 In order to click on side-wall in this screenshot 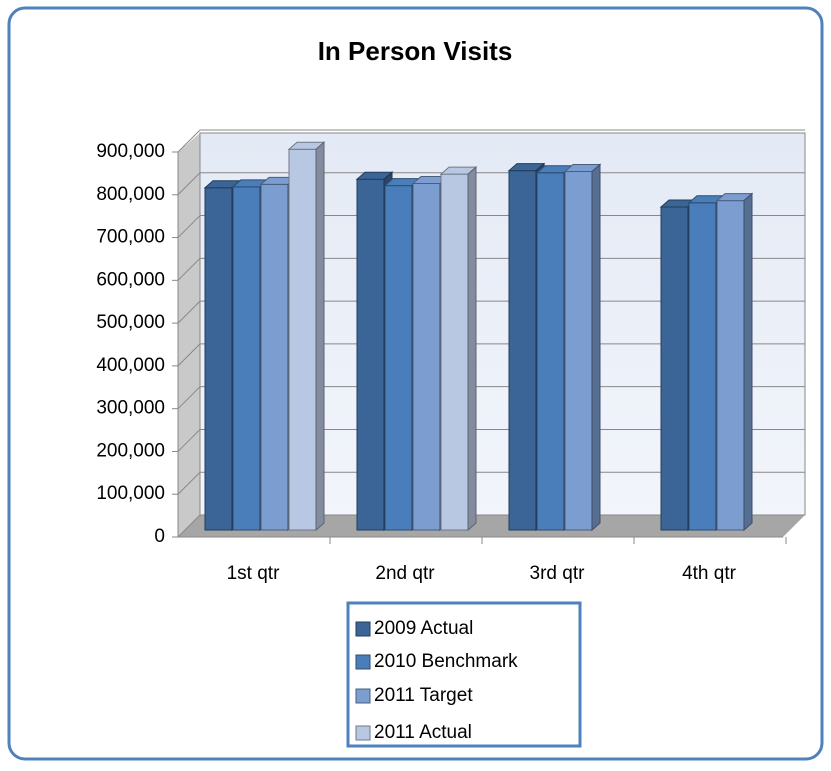, I will do `click(189, 335)`.